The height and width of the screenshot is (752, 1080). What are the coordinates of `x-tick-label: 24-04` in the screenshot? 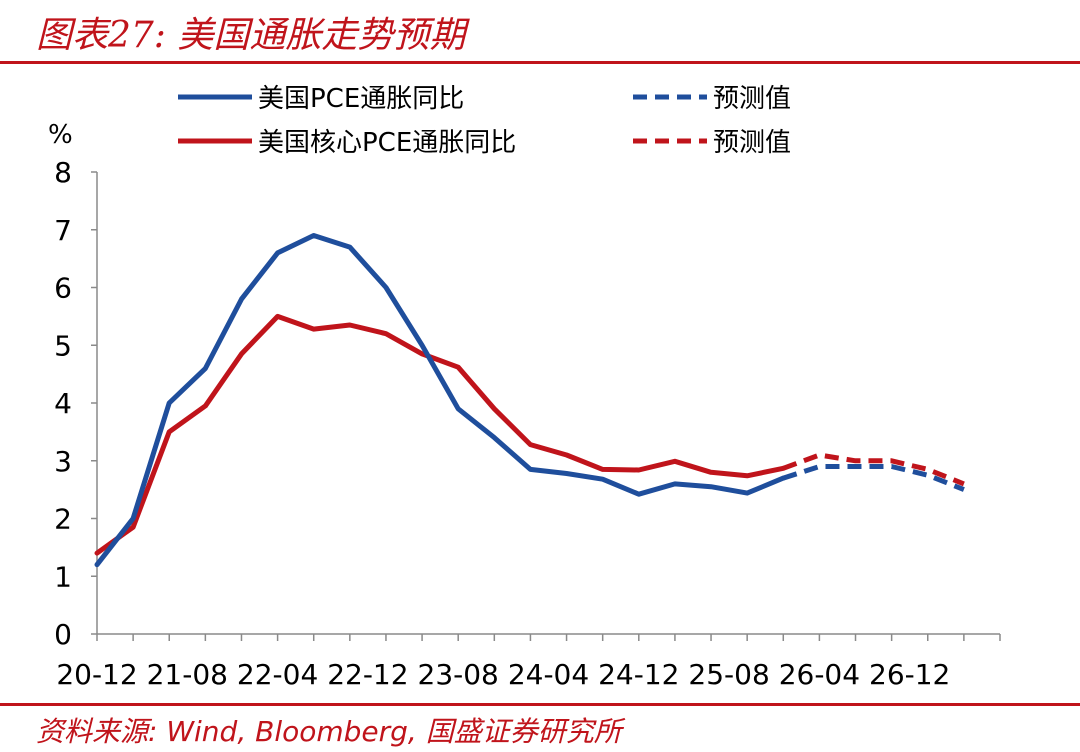 It's located at (548, 674).